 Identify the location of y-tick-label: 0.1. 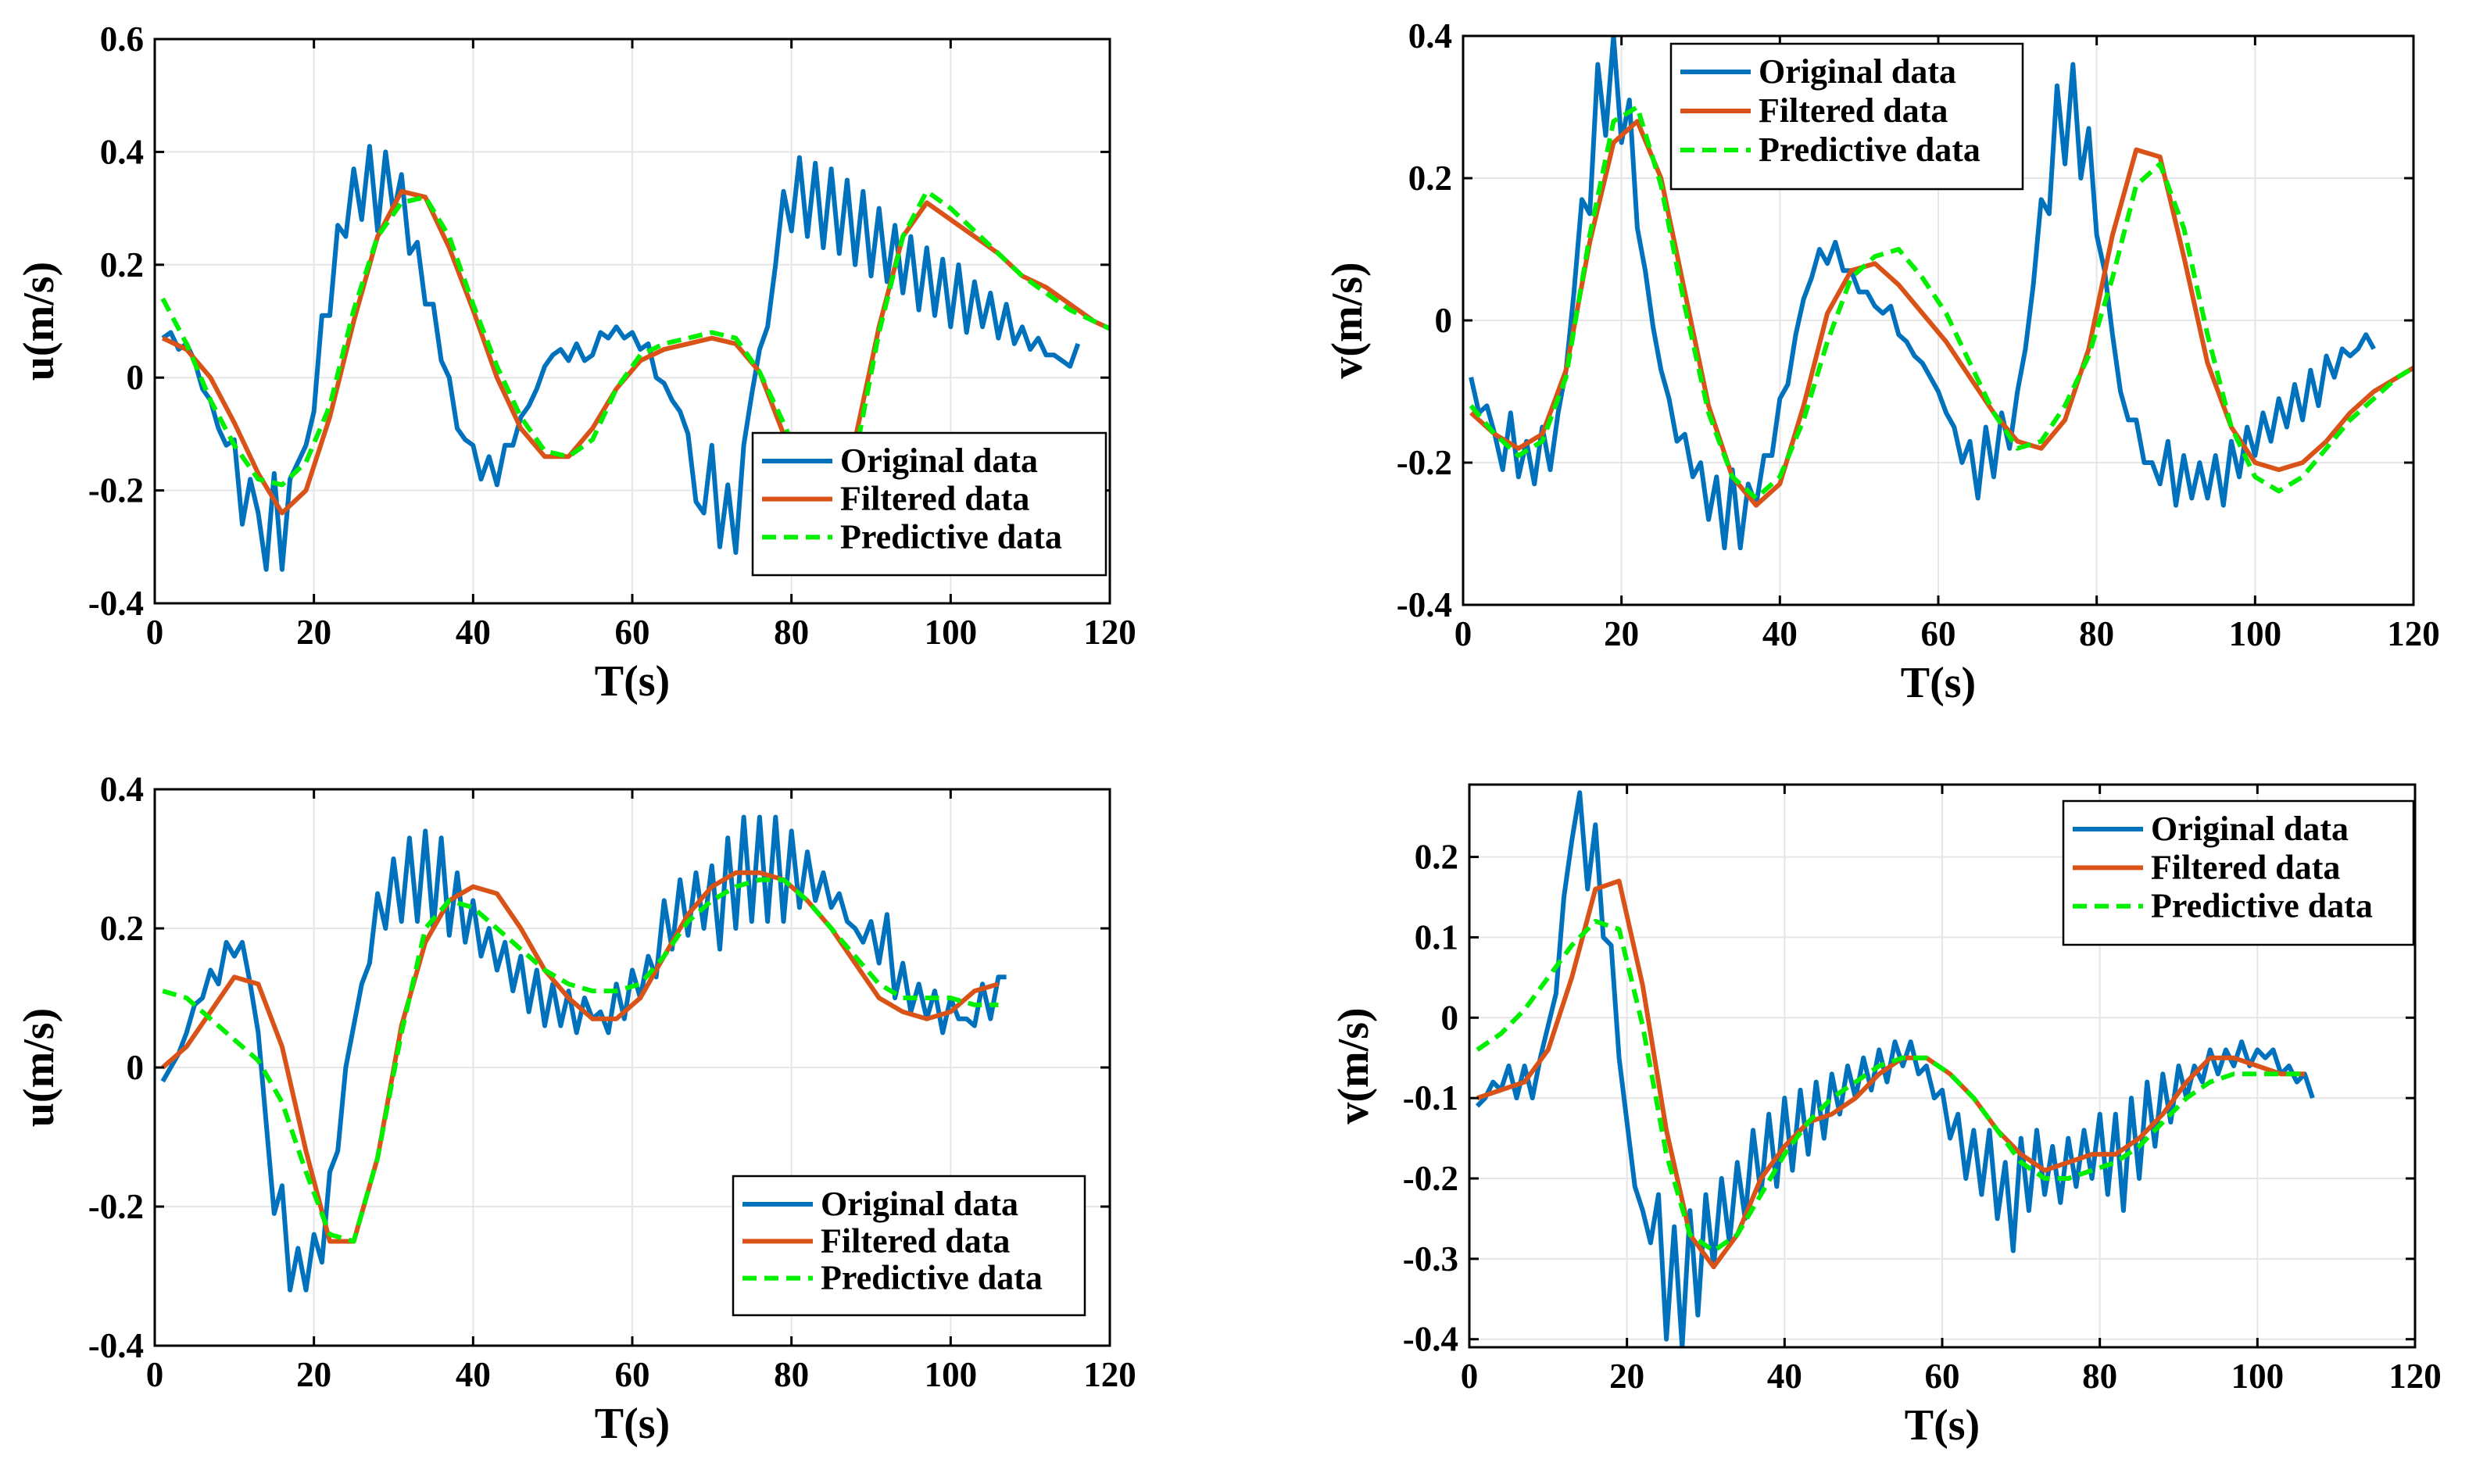
(1436, 937).